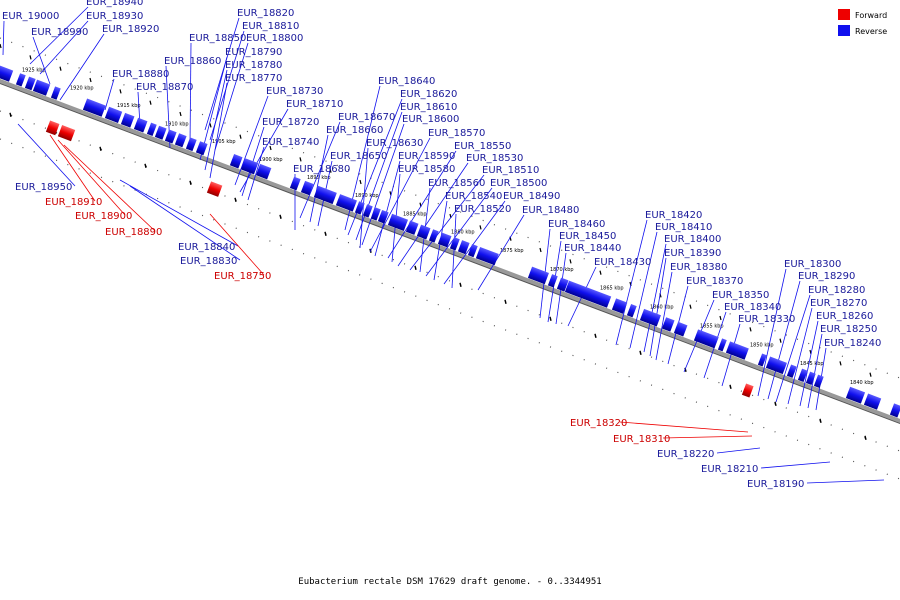 The width and height of the screenshot is (900, 600). Describe the element at coordinates (518, 183) in the screenshot. I see `gene-label: EUR_18500` at that location.